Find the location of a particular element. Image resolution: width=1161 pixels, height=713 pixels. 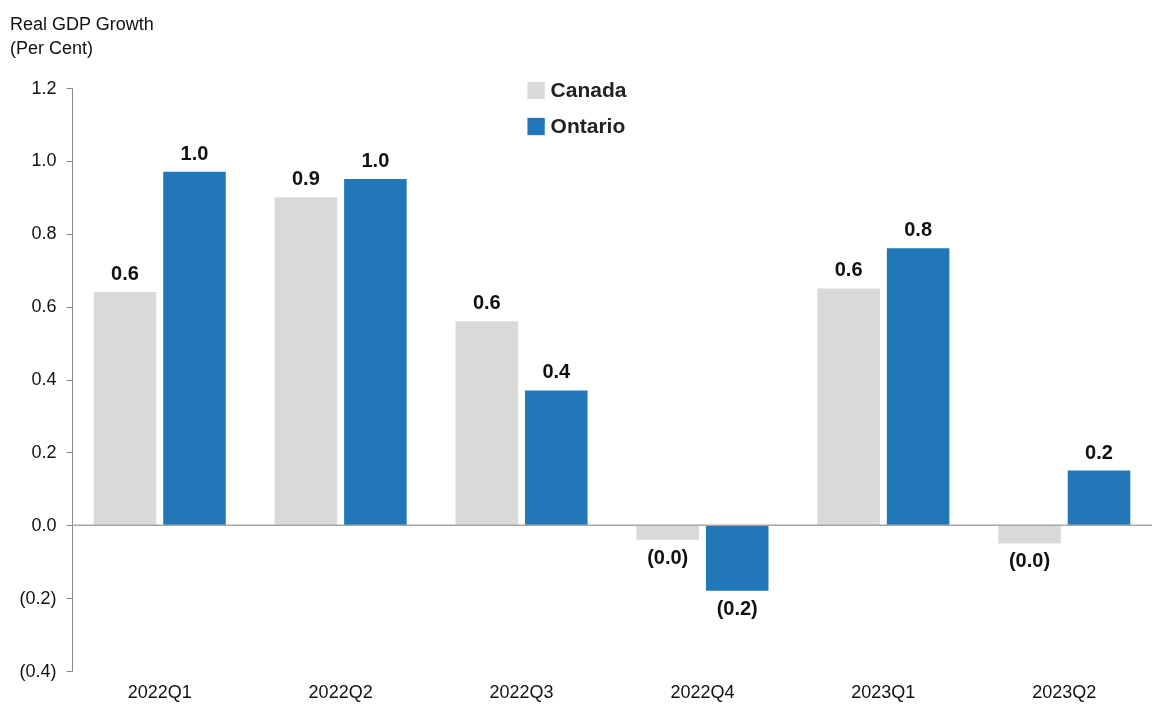

legend-label: Ontario is located at coordinates (588, 125).